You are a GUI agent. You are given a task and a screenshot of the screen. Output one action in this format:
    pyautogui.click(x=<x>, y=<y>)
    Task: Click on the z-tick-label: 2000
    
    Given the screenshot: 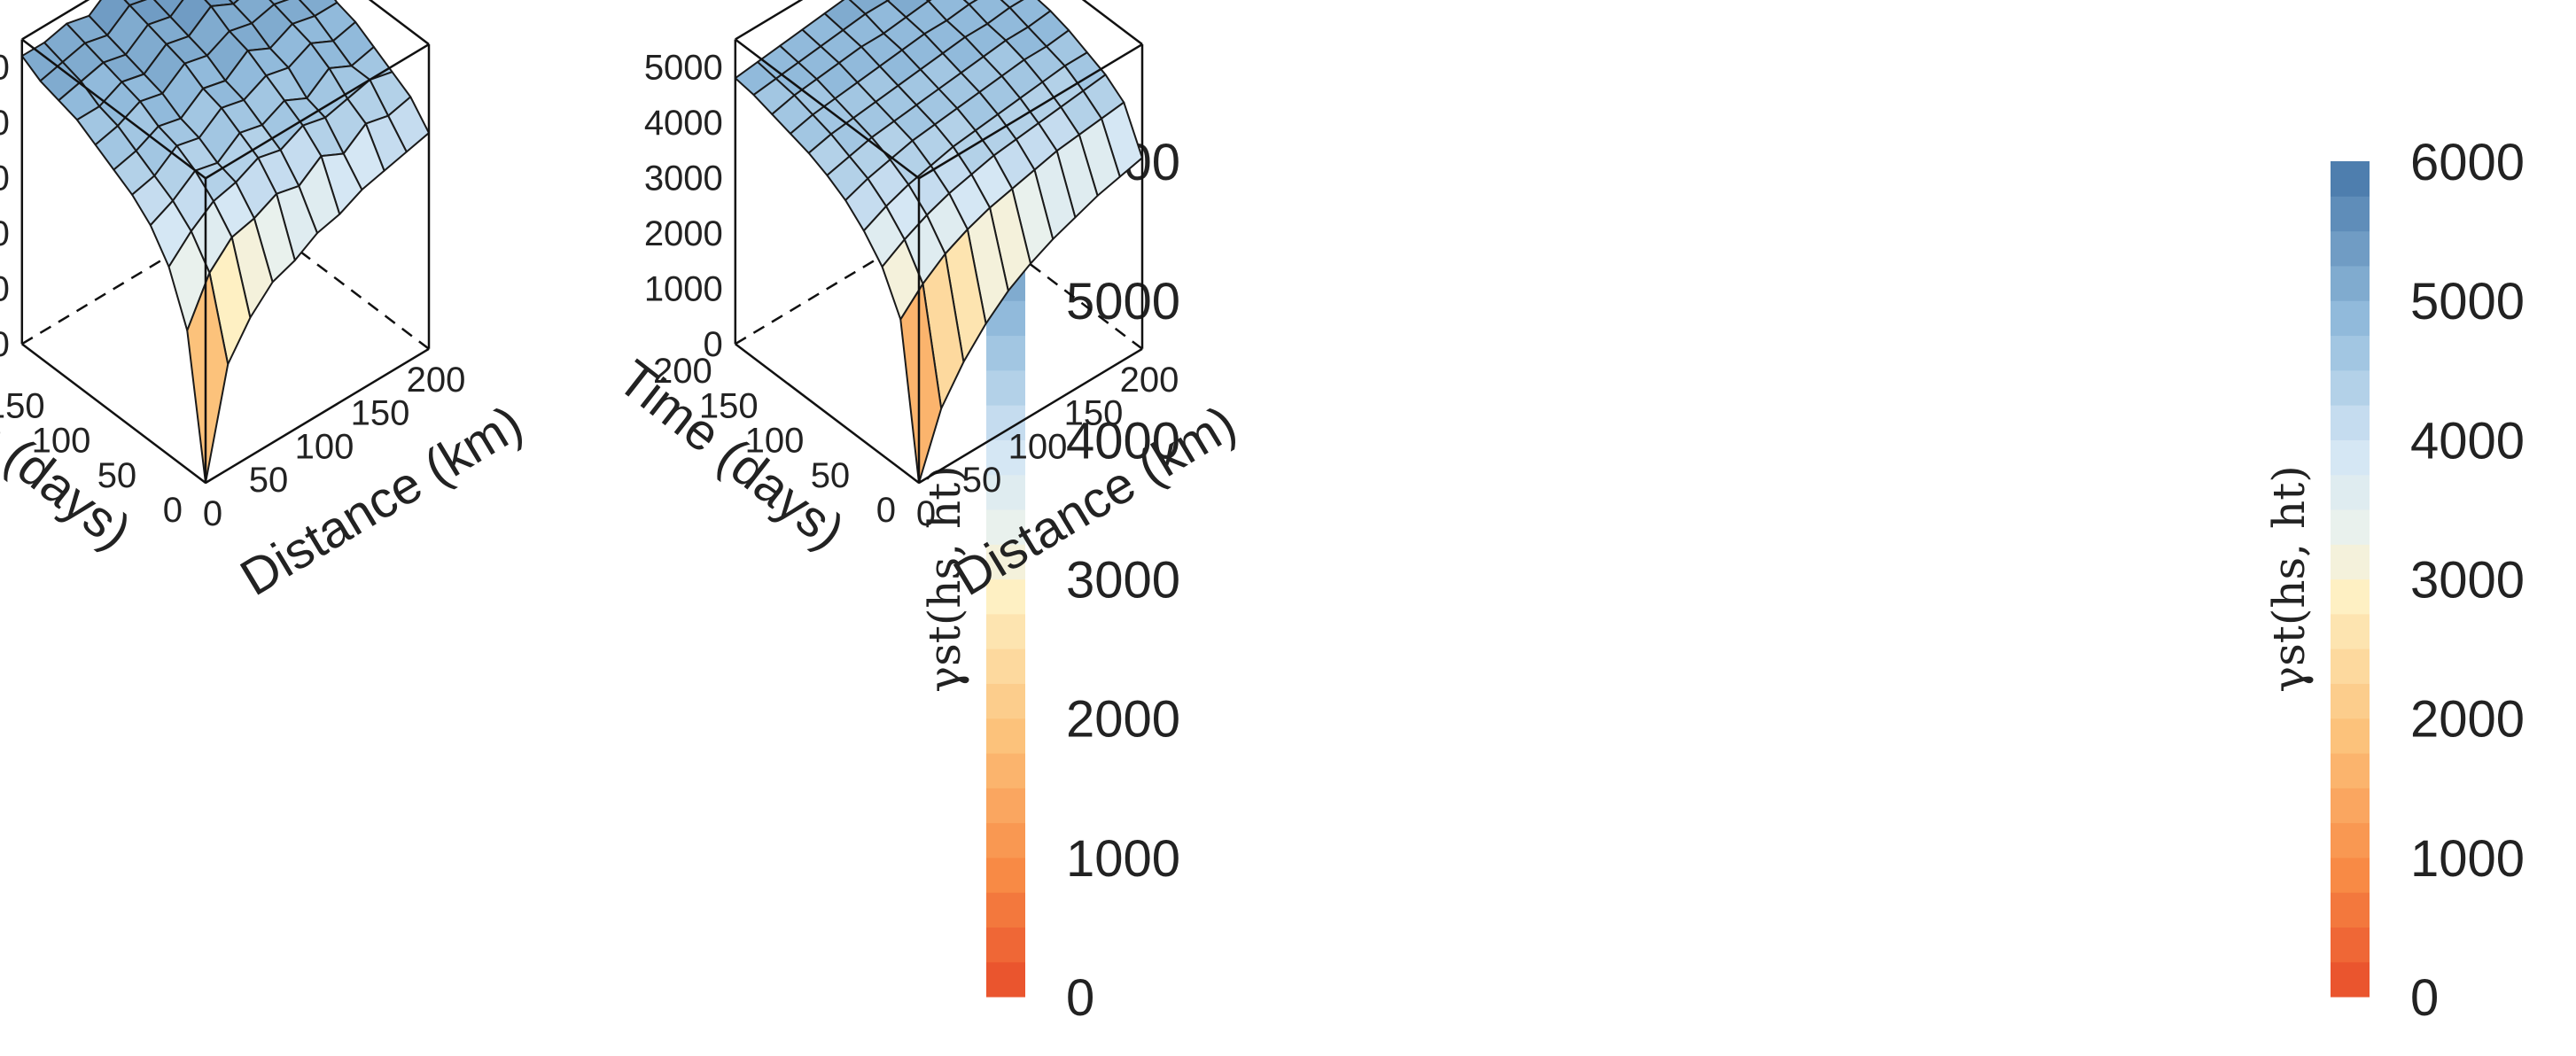 What is the action you would take?
    pyautogui.click(x=5, y=234)
    